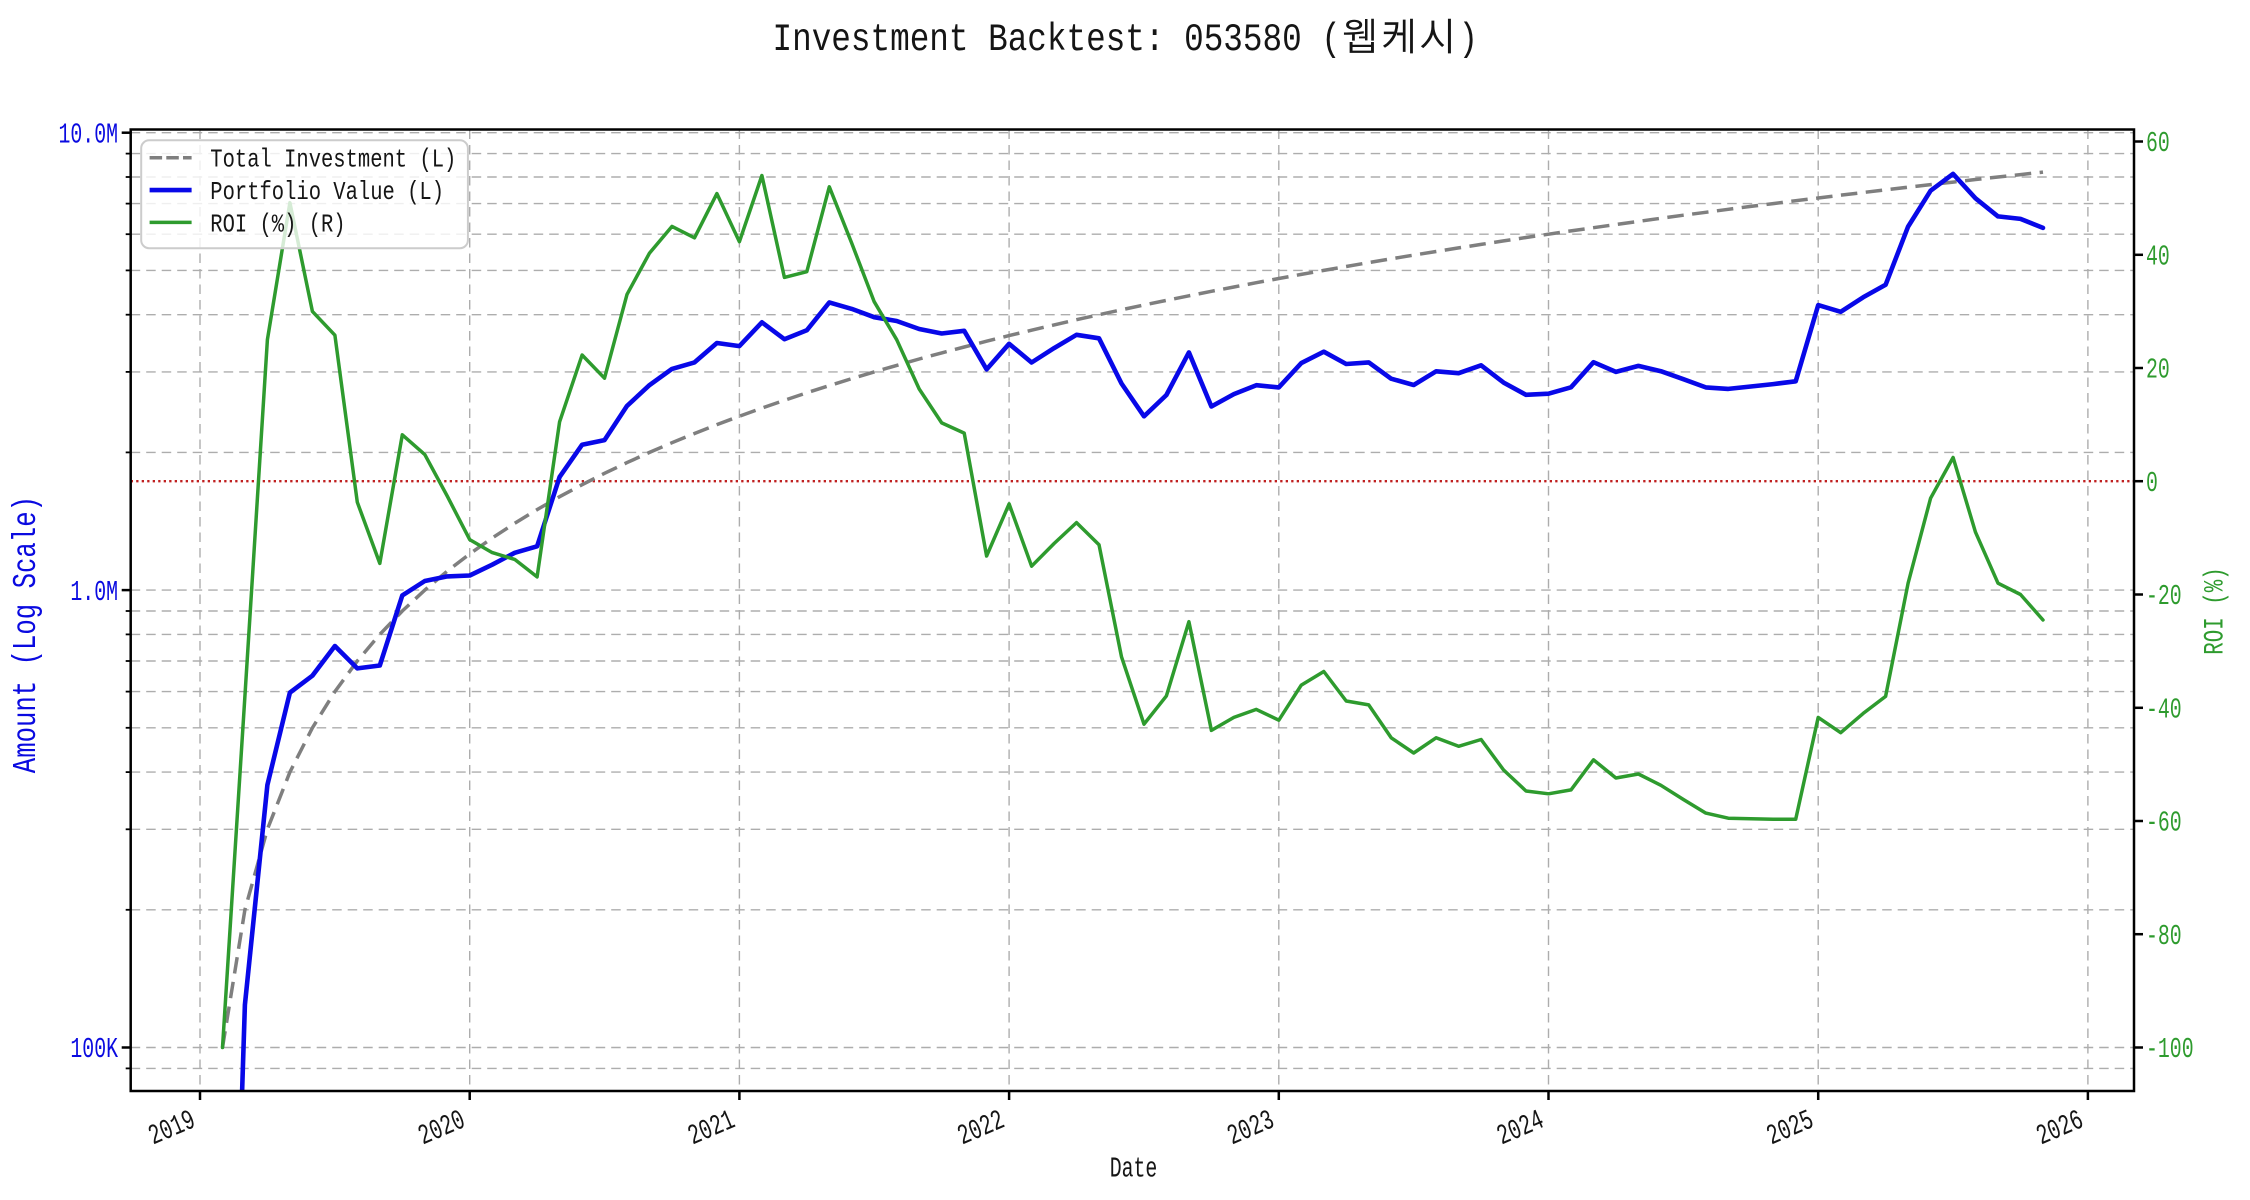 The width and height of the screenshot is (2250, 1200). Describe the element at coordinates (333, 160) in the screenshot. I see `svg-text: Total Investment (L)` at that location.